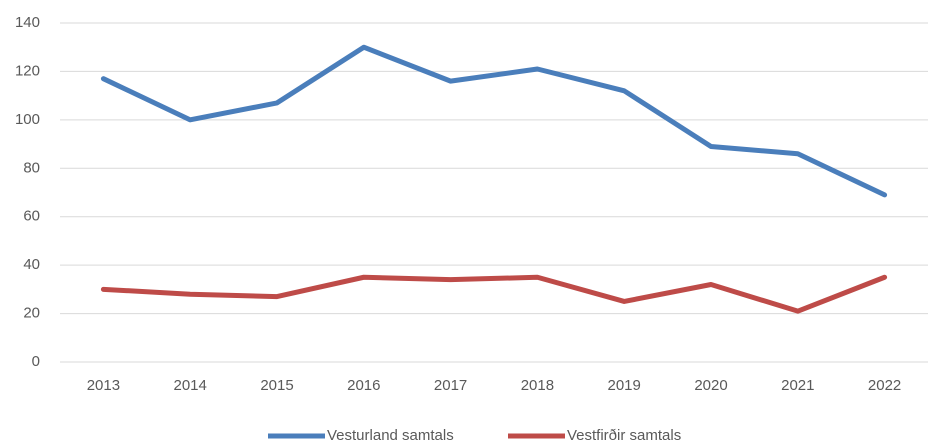 The height and width of the screenshot is (446, 928). I want to click on x-tick-label: 2016, so click(363, 385).